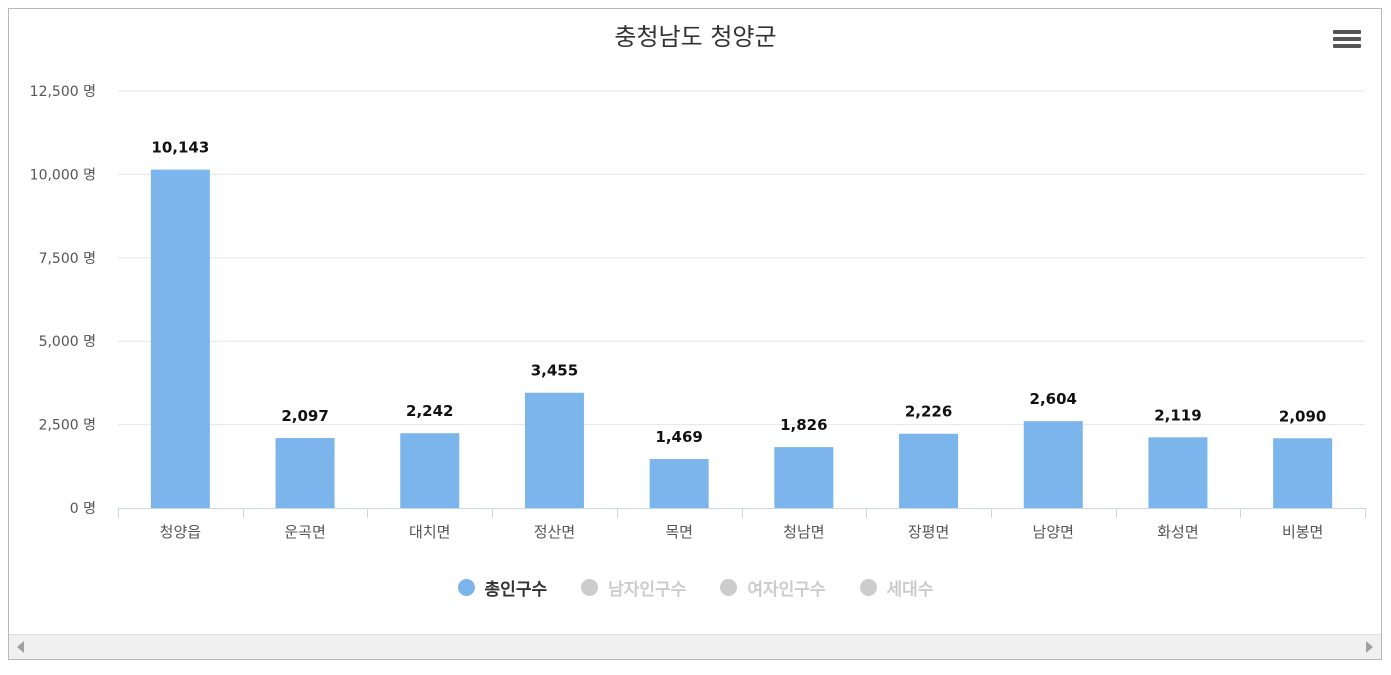 This screenshot has width=1391, height=675. Describe the element at coordinates (928, 532) in the screenshot. I see `x-tick-label: 장평면` at that location.